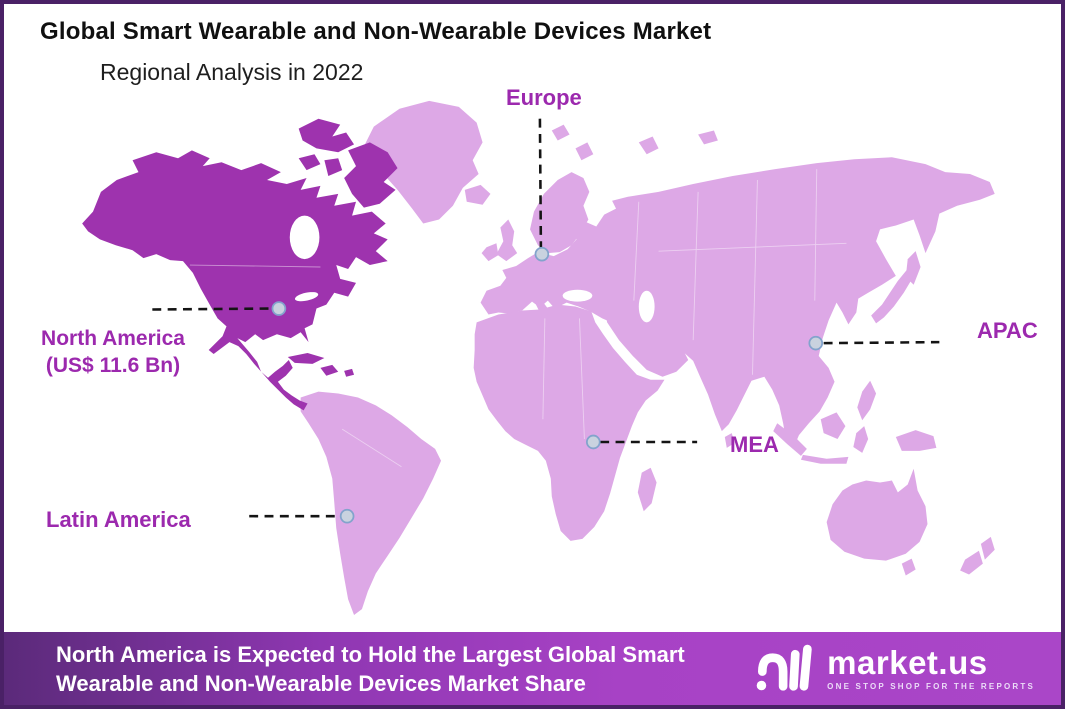 This screenshot has width=1065, height=709. Describe the element at coordinates (211, 309) in the screenshot. I see `connector-north-america` at that location.